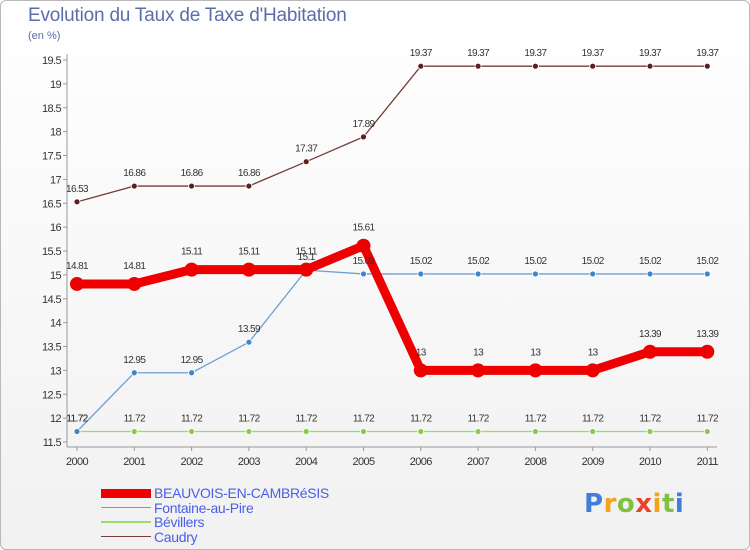 This screenshot has width=750, height=550. I want to click on legend-label: Caudry, so click(176, 536).